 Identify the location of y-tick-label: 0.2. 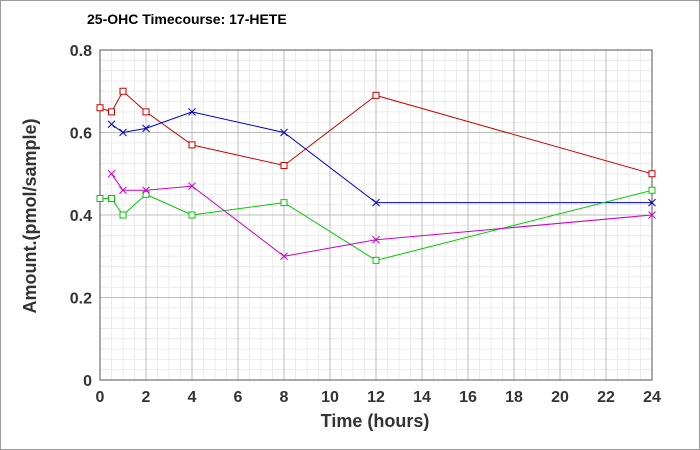
(81, 299).